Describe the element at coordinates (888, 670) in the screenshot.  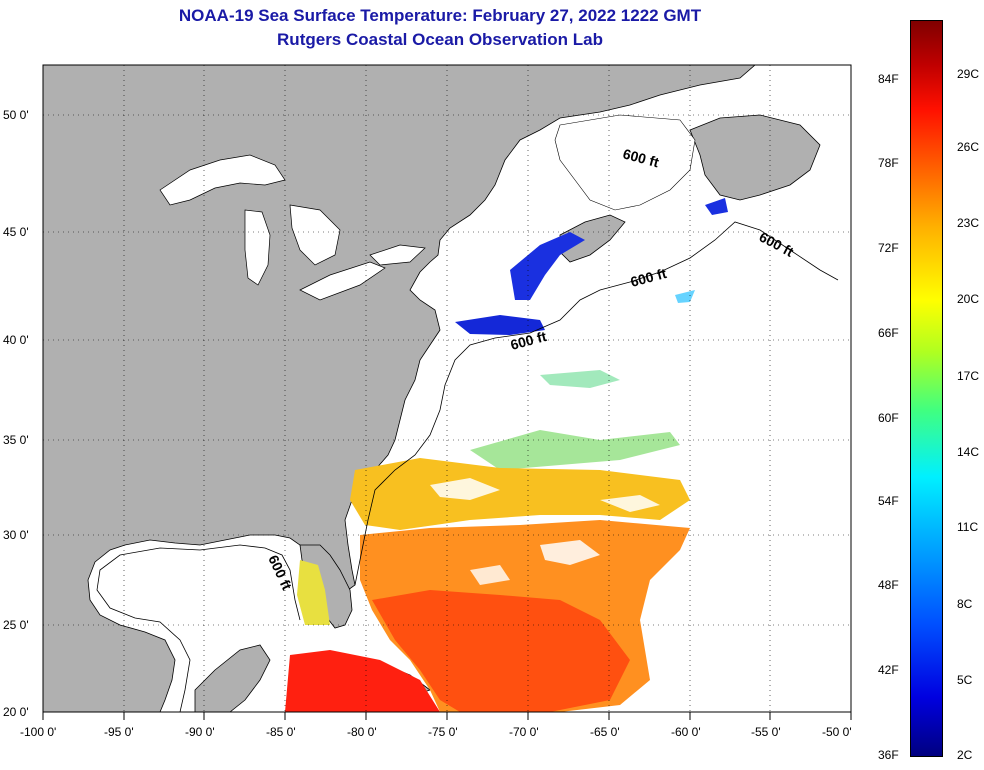
I see `colorbar-f-label: 42F` at that location.